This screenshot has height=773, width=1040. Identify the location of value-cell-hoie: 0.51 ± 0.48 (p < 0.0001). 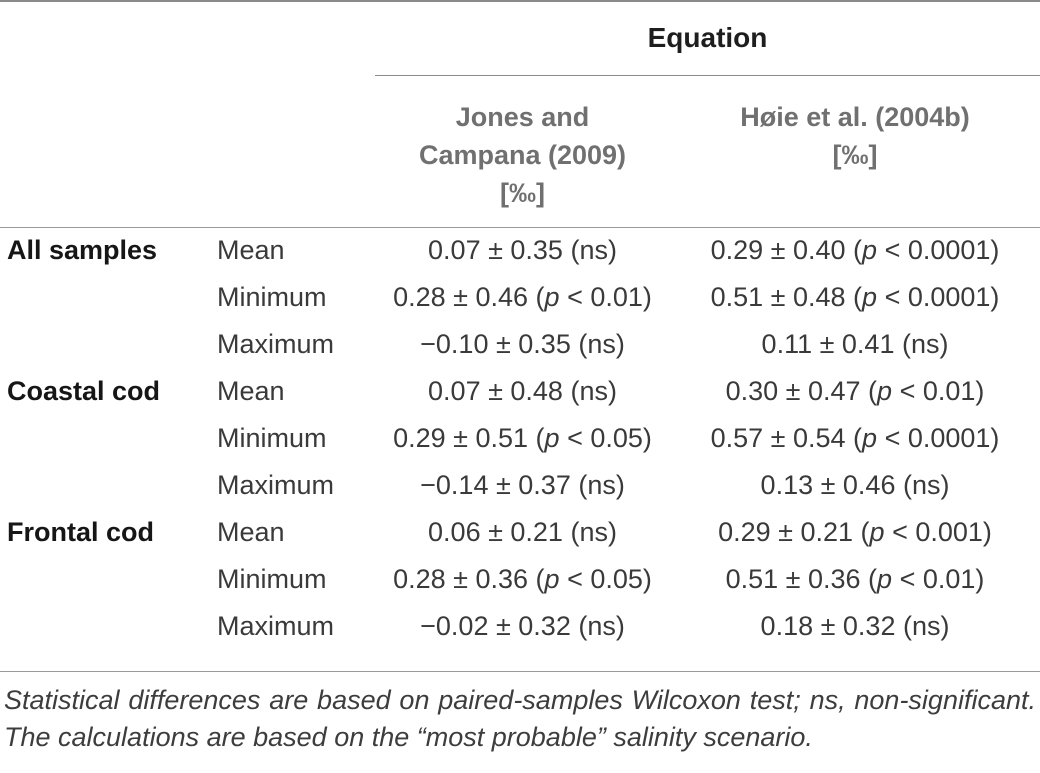
(855, 297).